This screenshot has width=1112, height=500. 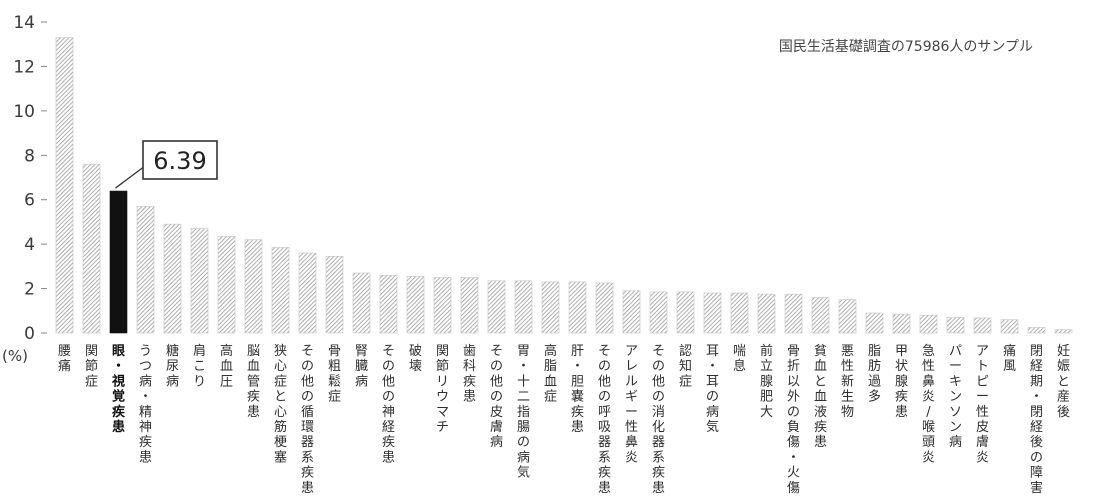 I want to click on y-tick-label: 2, so click(x=29, y=290).